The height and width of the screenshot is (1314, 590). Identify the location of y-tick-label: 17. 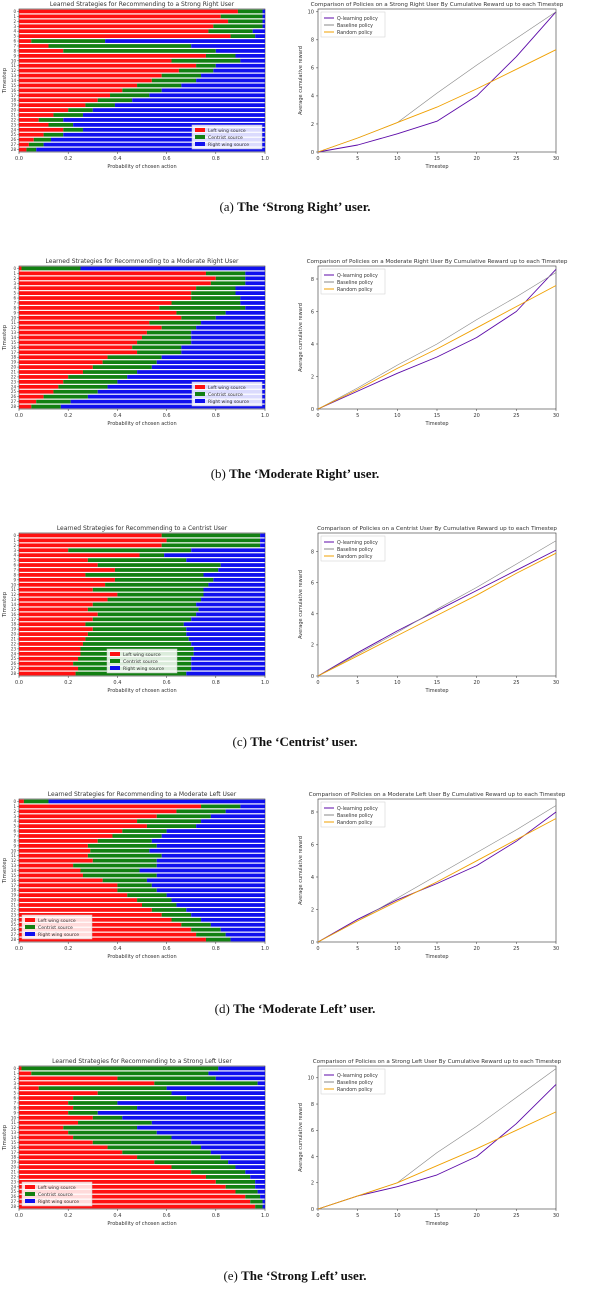
(14, 885).